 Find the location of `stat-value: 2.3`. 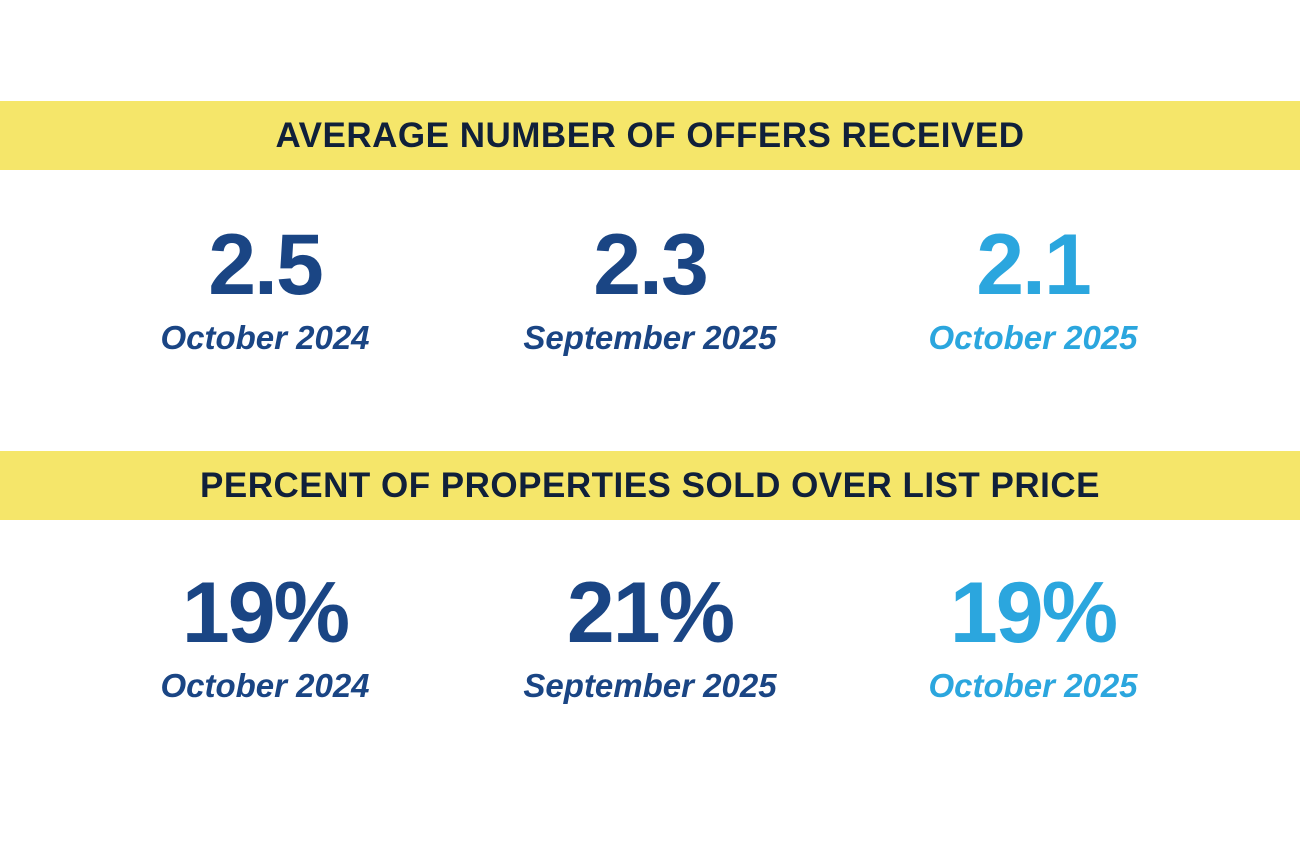

stat-value: 2.3 is located at coordinates (651, 265).